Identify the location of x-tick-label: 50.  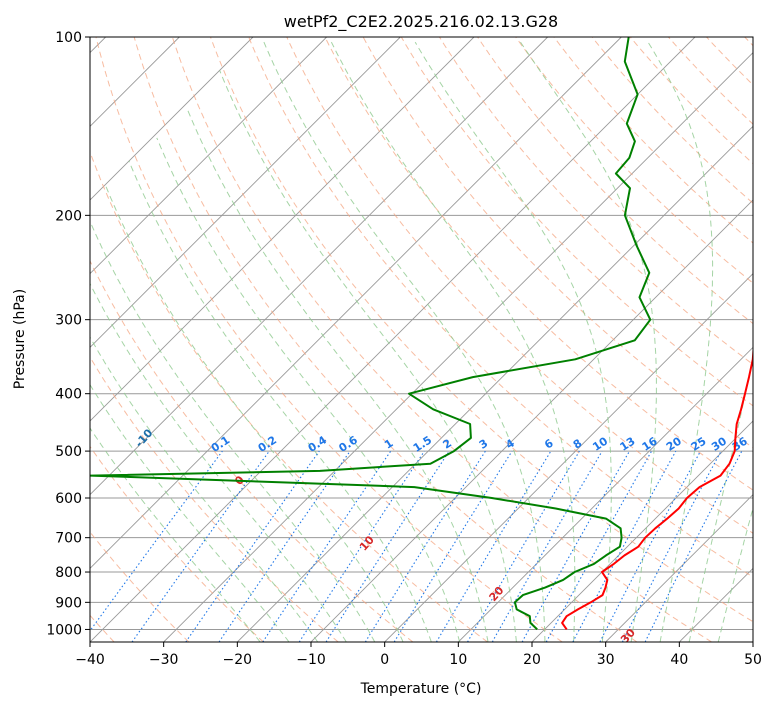
(753, 660).